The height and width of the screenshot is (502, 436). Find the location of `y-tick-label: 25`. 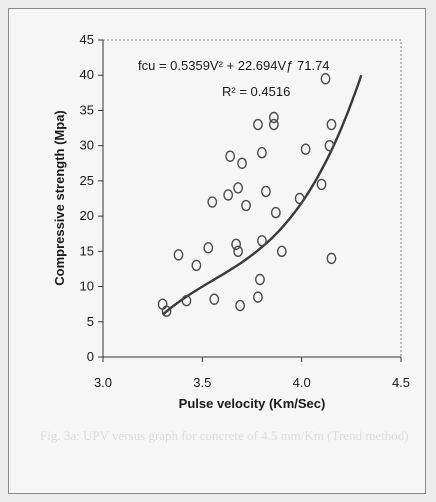

y-tick-label: 25 is located at coordinates (87, 180).